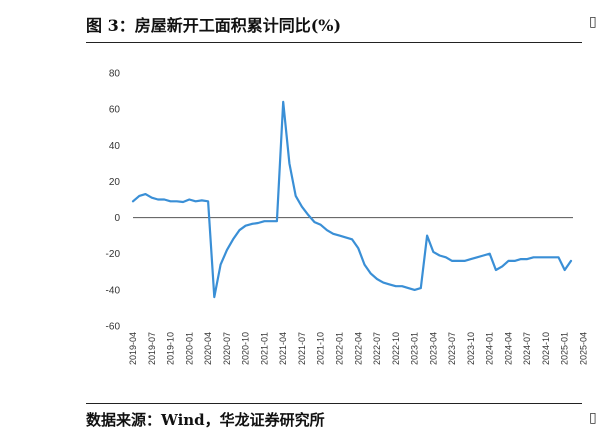  I want to click on x-tick-label: 2025-04, so click(584, 348).